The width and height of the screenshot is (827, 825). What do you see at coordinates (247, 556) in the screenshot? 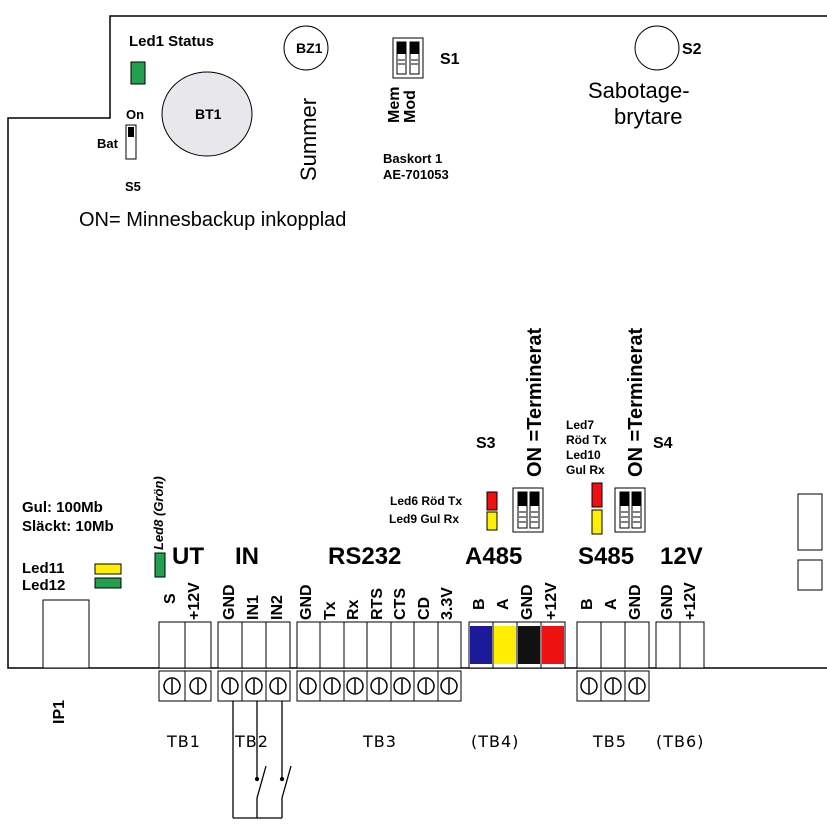
I see `in-heading: IN` at bounding box center [247, 556].